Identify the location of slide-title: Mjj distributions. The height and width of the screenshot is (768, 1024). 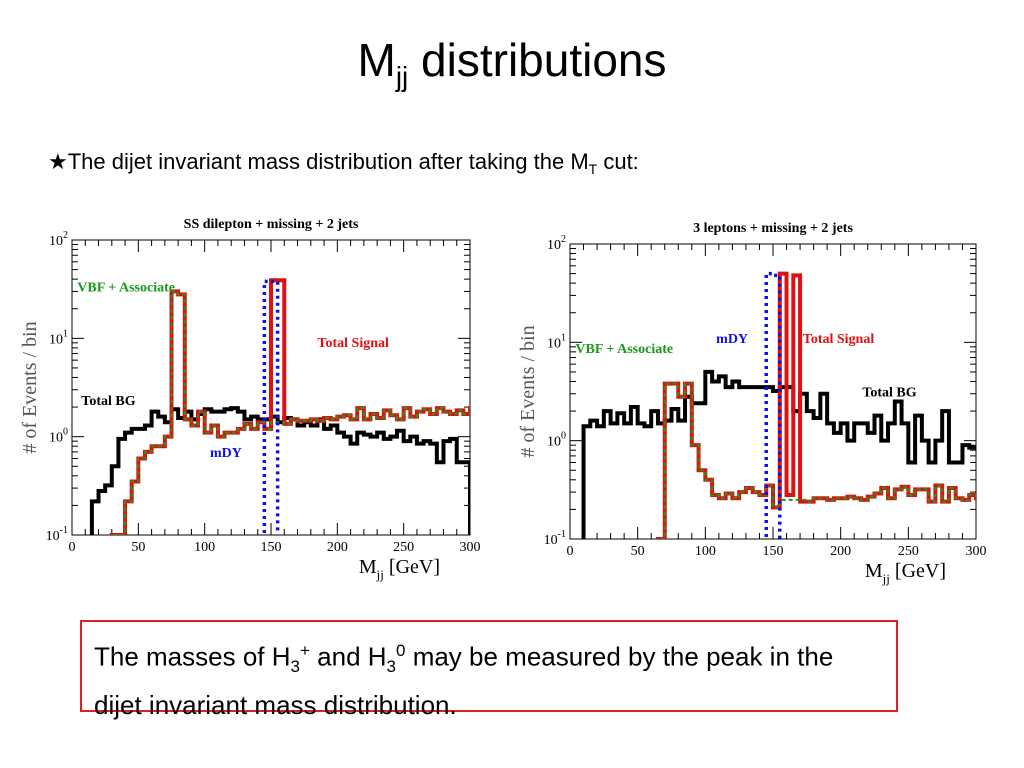
(512, 63).